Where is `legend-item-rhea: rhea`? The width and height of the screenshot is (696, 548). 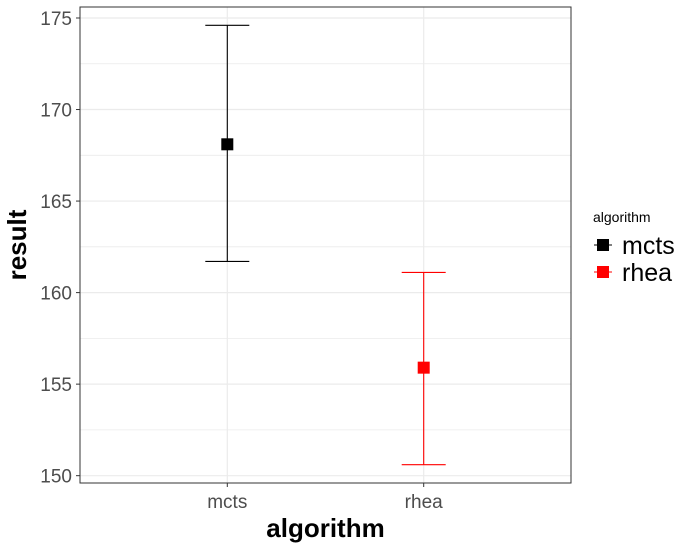
legend-item-rhea: rhea is located at coordinates (633, 273).